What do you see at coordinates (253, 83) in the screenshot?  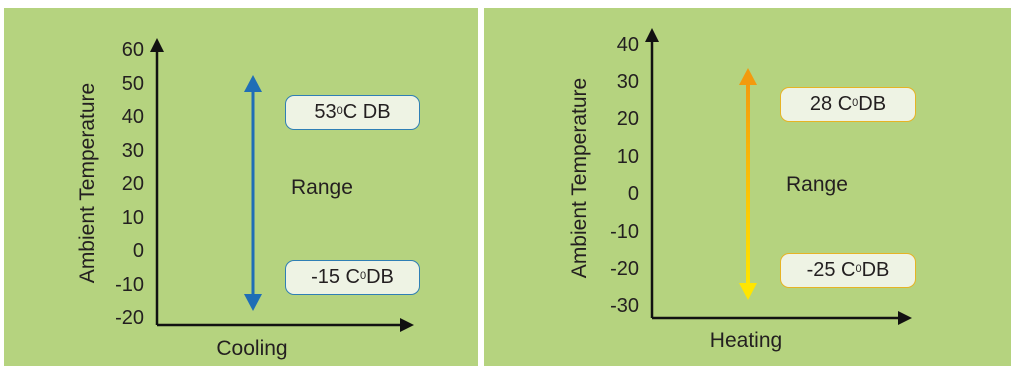 I see `cooling-range-arrowhead-up` at bounding box center [253, 83].